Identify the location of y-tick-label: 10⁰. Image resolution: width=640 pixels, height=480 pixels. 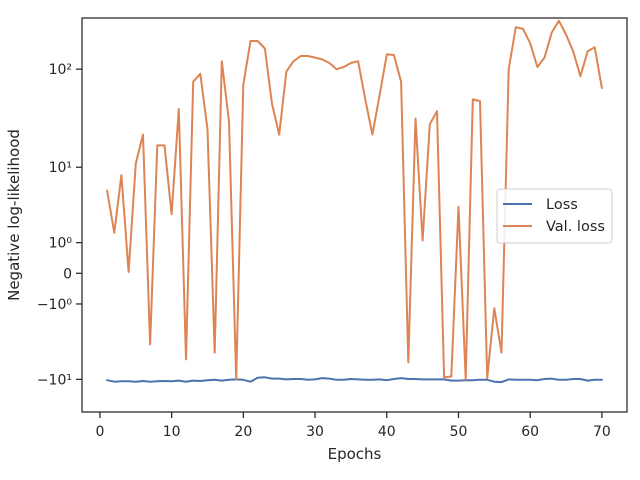
(61, 244).